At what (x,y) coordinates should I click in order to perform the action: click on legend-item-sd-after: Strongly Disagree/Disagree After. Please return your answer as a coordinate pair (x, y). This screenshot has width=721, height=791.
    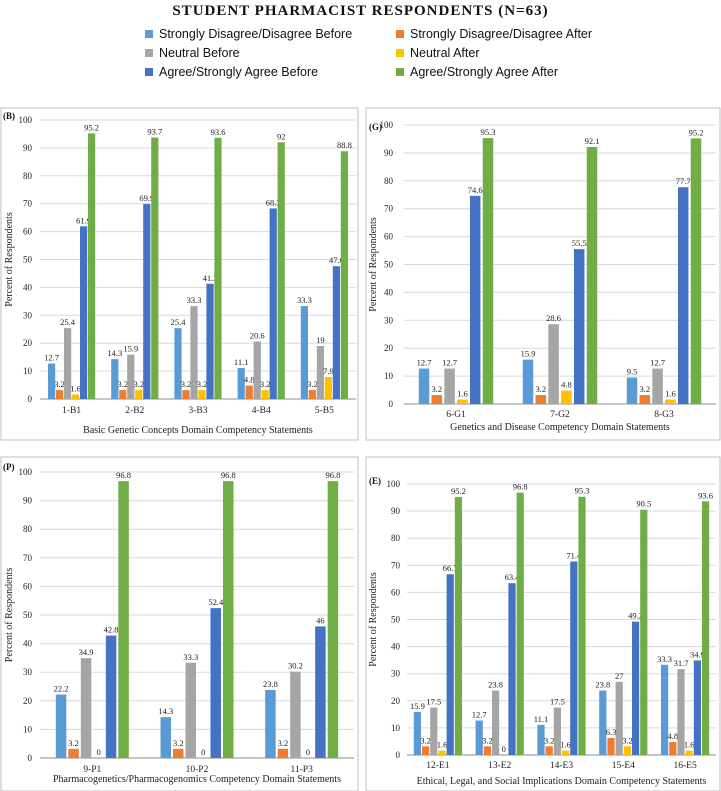
    Looking at the image, I should click on (494, 34).